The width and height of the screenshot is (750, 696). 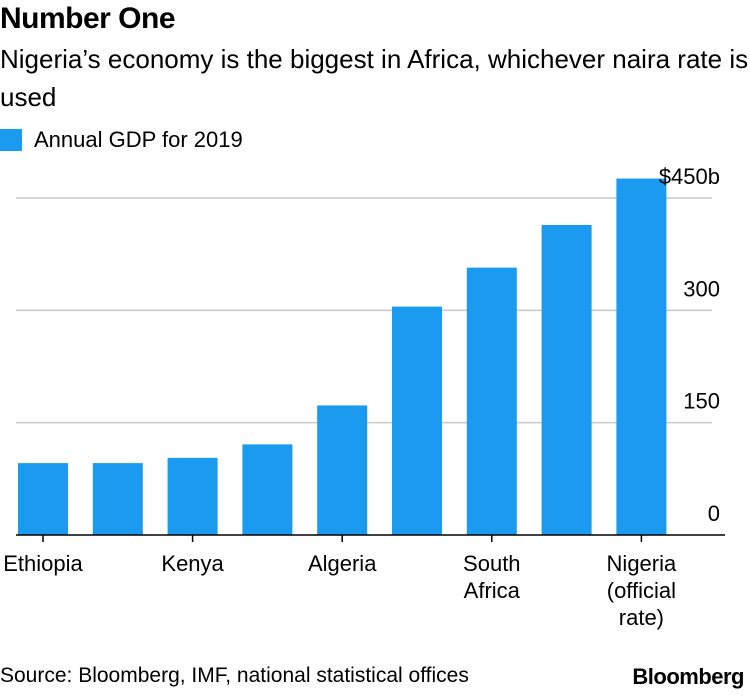 What do you see at coordinates (701, 288) in the screenshot?
I see `y-tick-label: 300` at bounding box center [701, 288].